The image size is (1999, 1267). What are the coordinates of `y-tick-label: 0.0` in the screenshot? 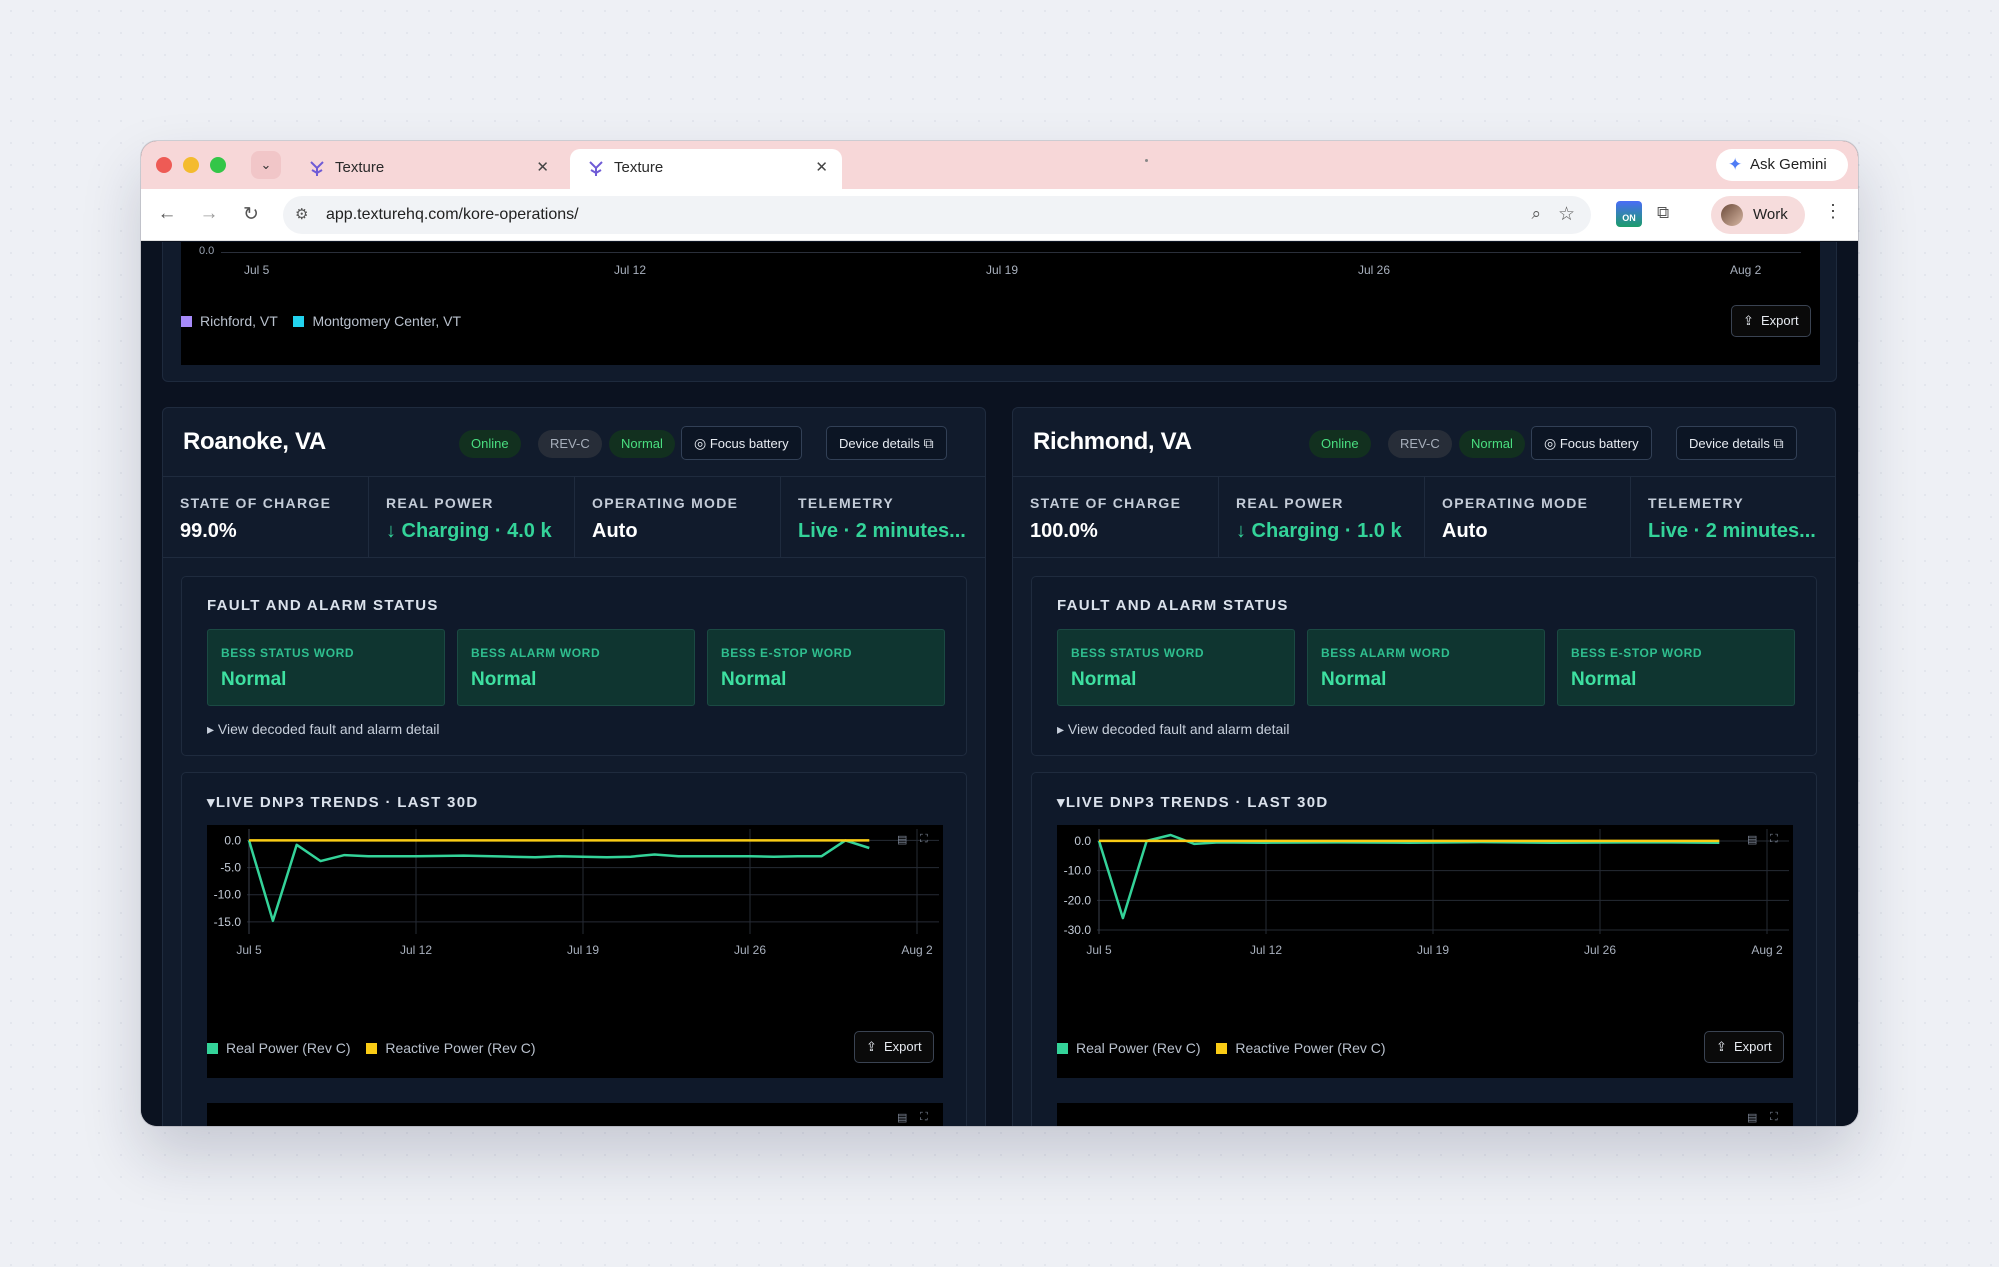 It's located at (207, 251).